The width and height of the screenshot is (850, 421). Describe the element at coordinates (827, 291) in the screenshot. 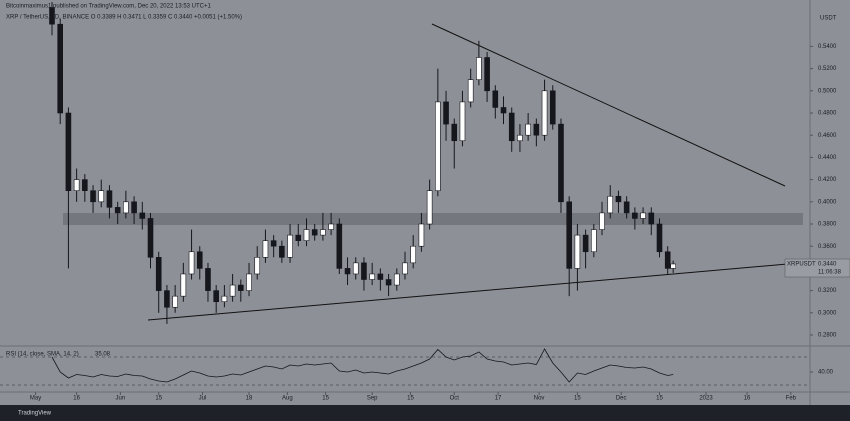

I see `y-tick-label: 0.3200` at that location.